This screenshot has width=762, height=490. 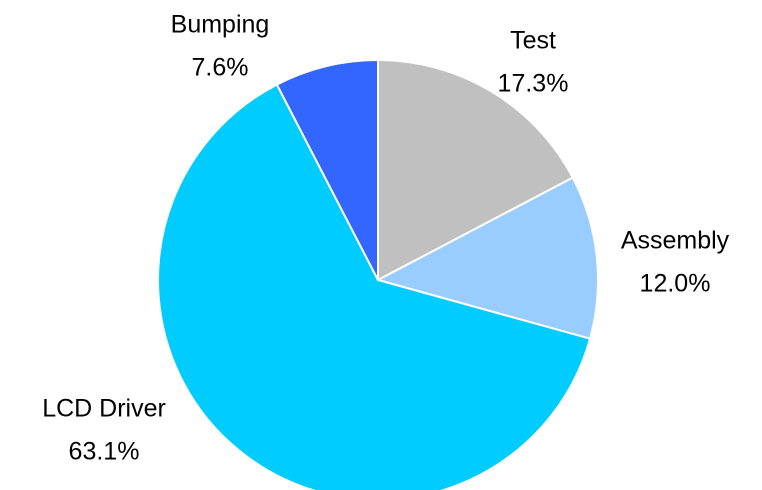 What do you see at coordinates (533, 41) in the screenshot?
I see `slice-label: Test` at bounding box center [533, 41].